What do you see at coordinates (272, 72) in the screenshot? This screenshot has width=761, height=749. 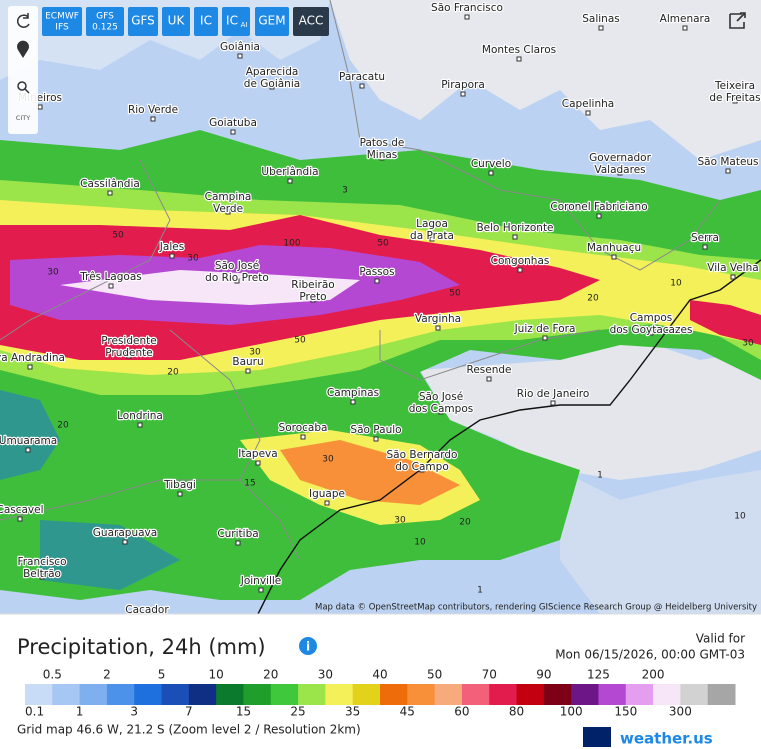 I see `city-label: Aparecida` at bounding box center [272, 72].